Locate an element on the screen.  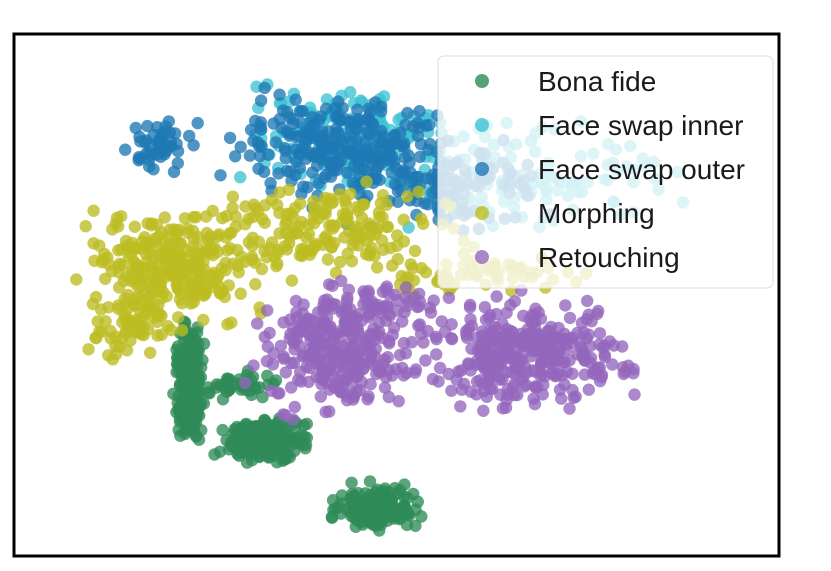
legend-label: Bona fide is located at coordinates (597, 81).